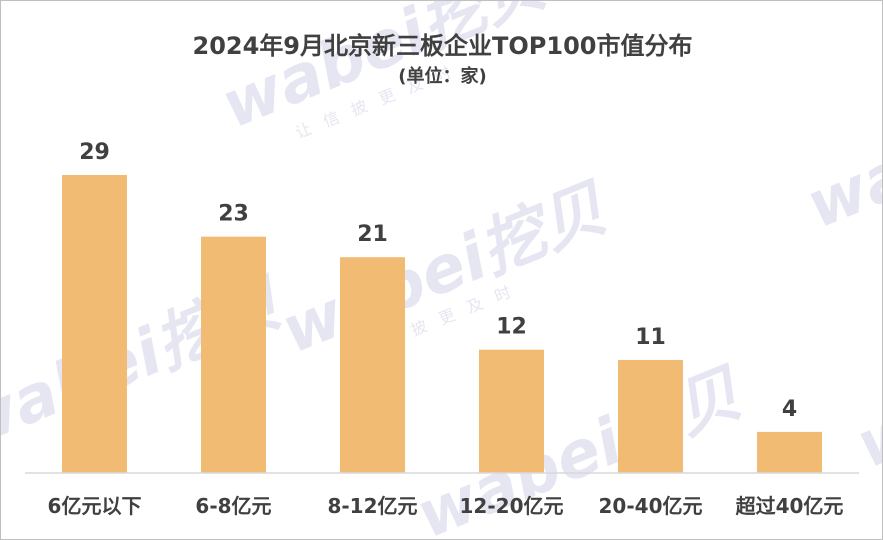 Image resolution: width=883 pixels, height=540 pixels. What do you see at coordinates (512, 506) in the screenshot?
I see `category-label-3: 12-20亿元` at bounding box center [512, 506].